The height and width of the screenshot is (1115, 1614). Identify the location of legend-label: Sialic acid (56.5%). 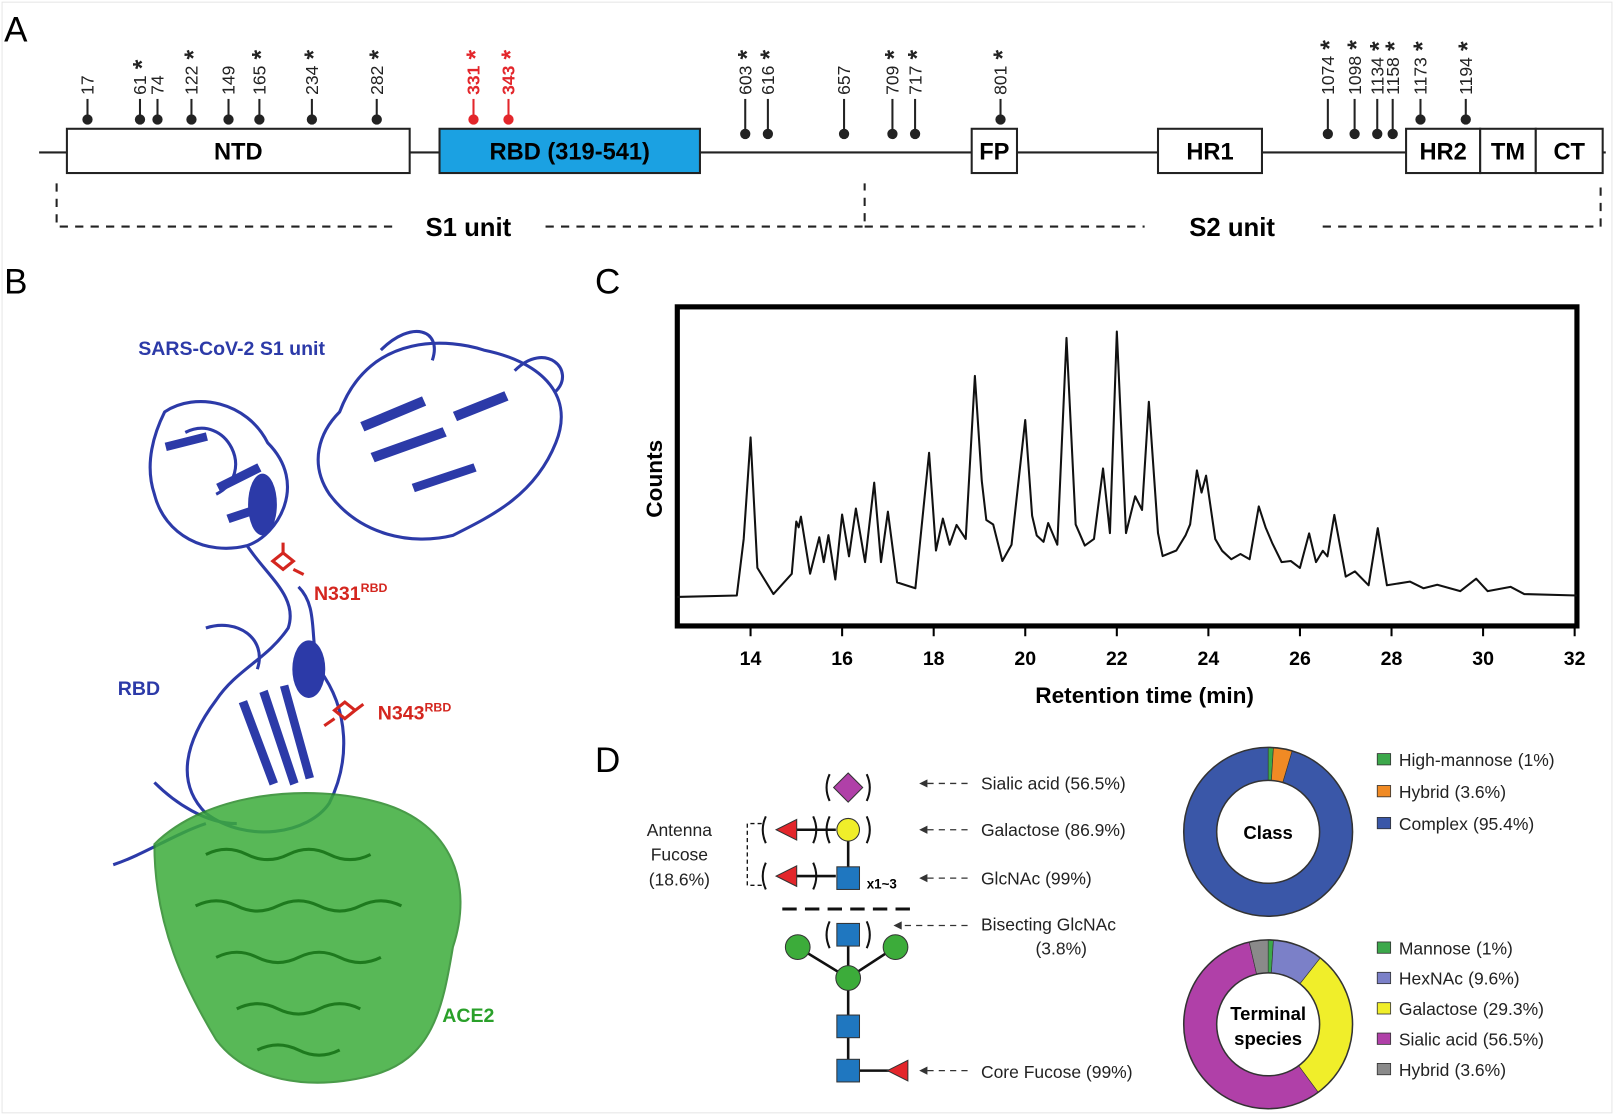
(1471, 1039).